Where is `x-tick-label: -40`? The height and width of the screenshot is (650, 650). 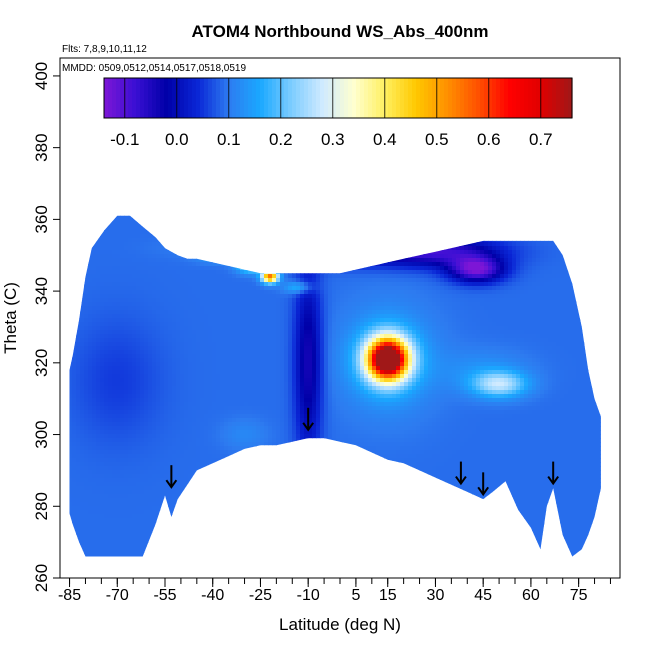 x-tick-label: -40 is located at coordinates (212, 595).